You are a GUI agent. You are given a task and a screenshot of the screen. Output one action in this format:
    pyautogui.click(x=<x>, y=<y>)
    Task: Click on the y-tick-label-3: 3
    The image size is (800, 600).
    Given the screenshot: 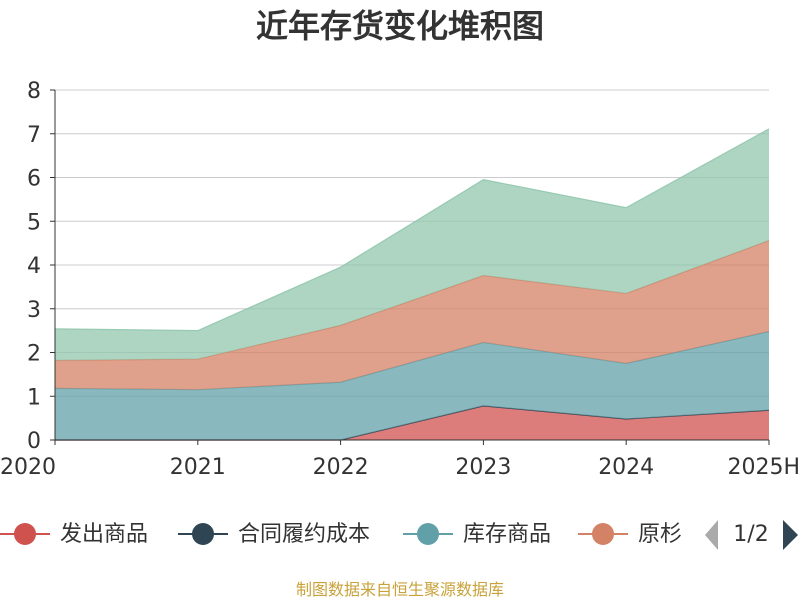 What is the action you would take?
    pyautogui.click(x=34, y=310)
    